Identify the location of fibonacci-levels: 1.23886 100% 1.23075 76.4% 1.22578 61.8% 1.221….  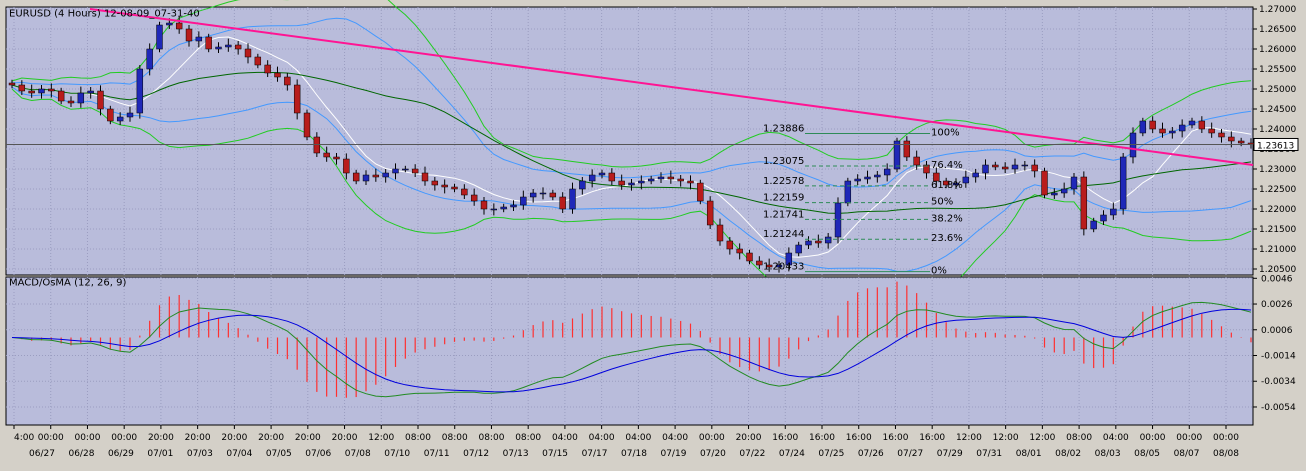
(863, 200).